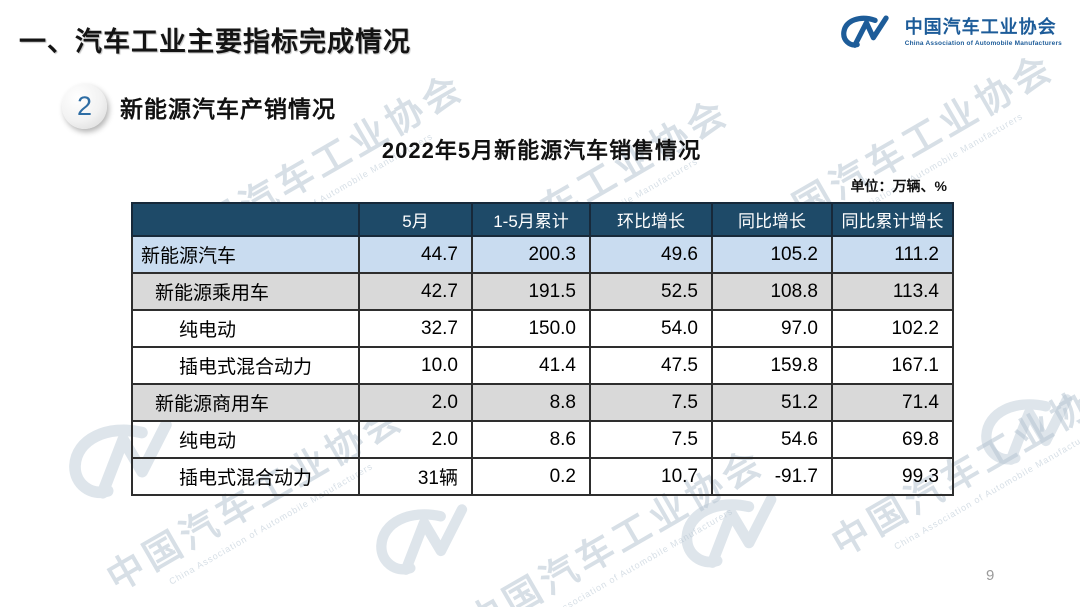  I want to click on table-header: 5月 1-5月累计 环比增长 同比增长 同比累计增长, so click(542, 219).